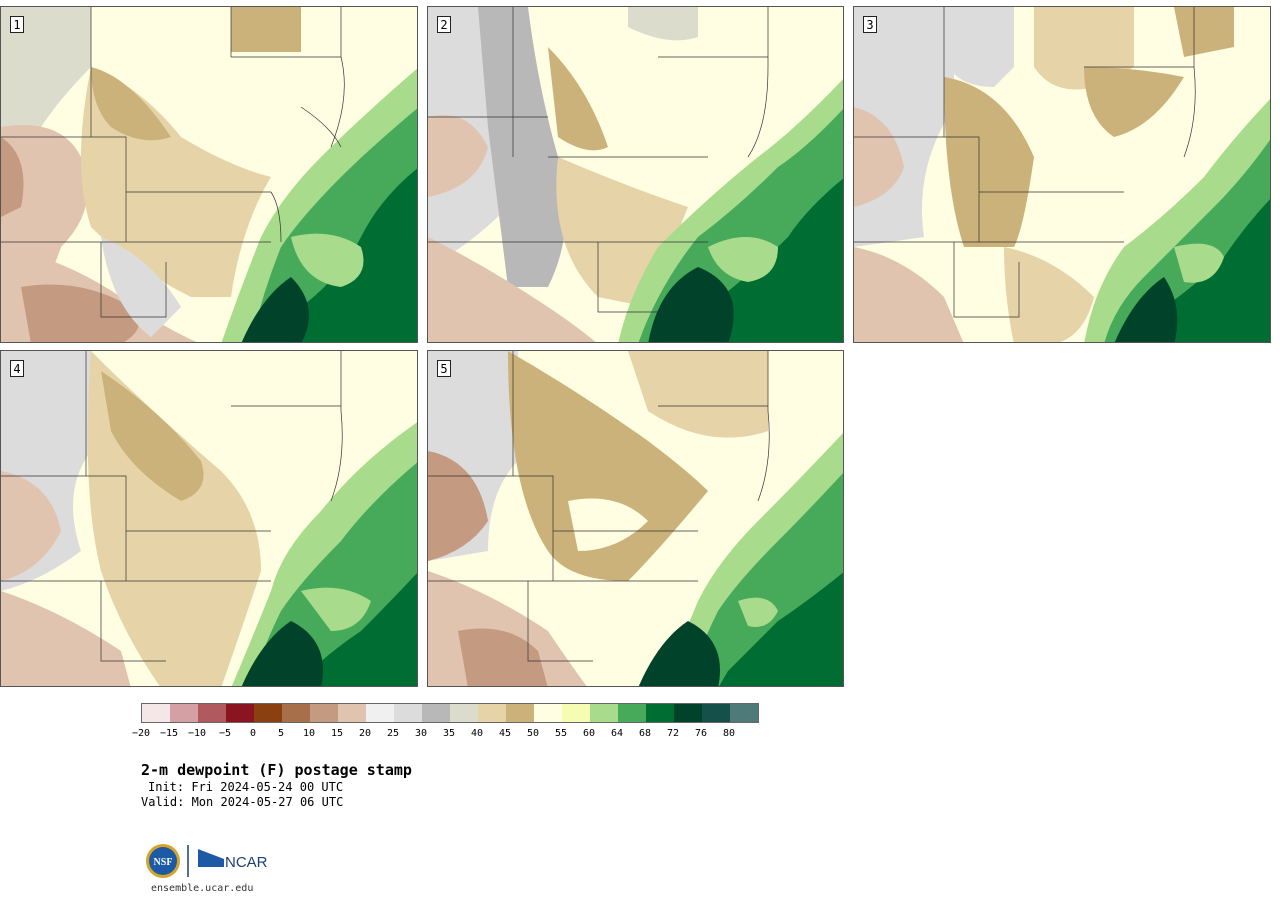  What do you see at coordinates (701, 733) in the screenshot?
I see `colorbar-tick-label: 76` at bounding box center [701, 733].